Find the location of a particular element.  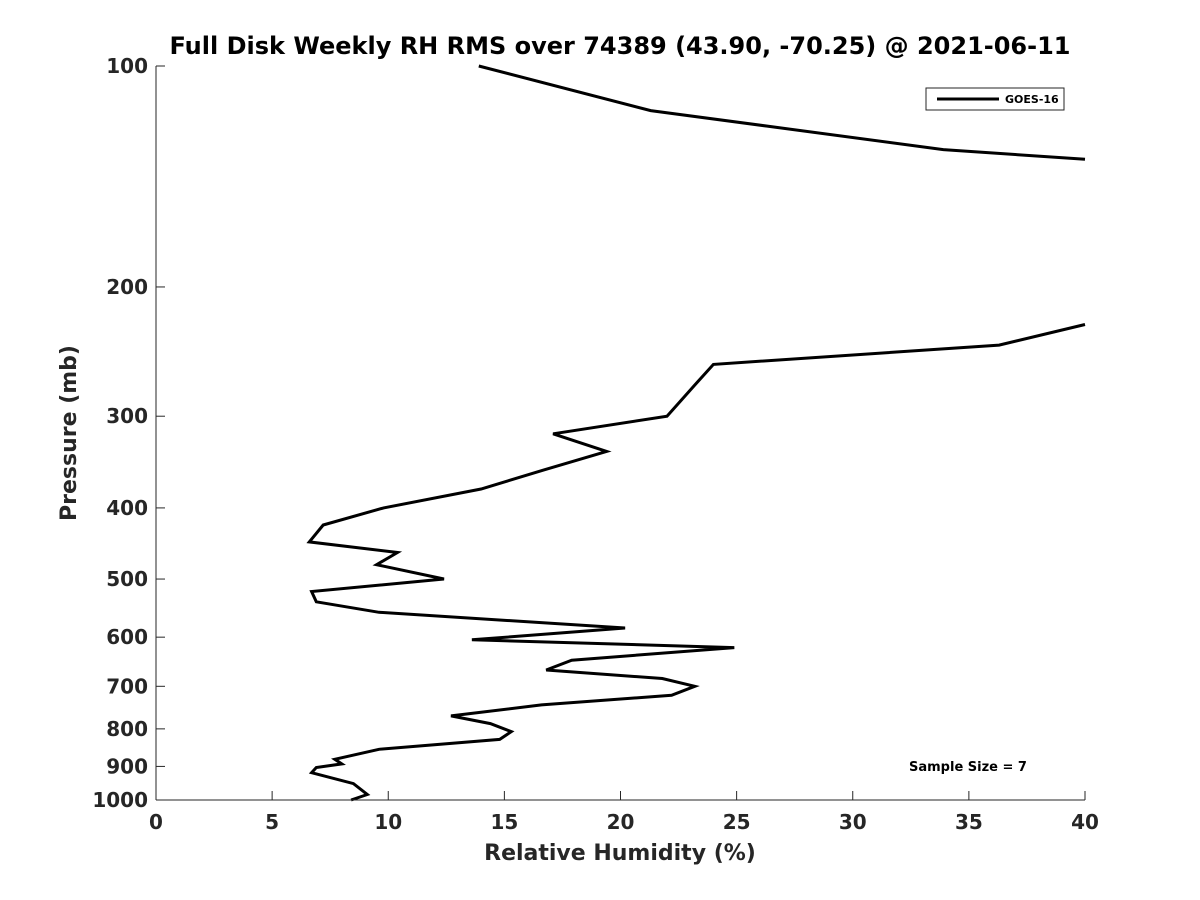

x-tick-label: 35 is located at coordinates (969, 822).